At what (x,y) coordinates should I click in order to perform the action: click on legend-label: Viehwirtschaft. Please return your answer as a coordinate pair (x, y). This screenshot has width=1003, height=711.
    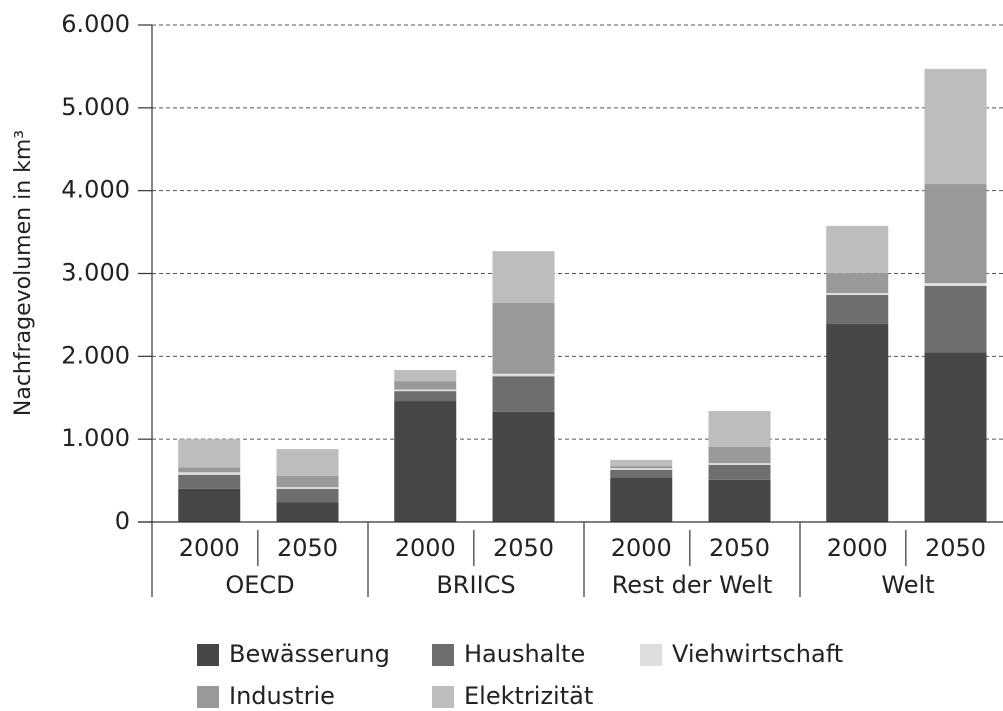
    Looking at the image, I should click on (757, 654).